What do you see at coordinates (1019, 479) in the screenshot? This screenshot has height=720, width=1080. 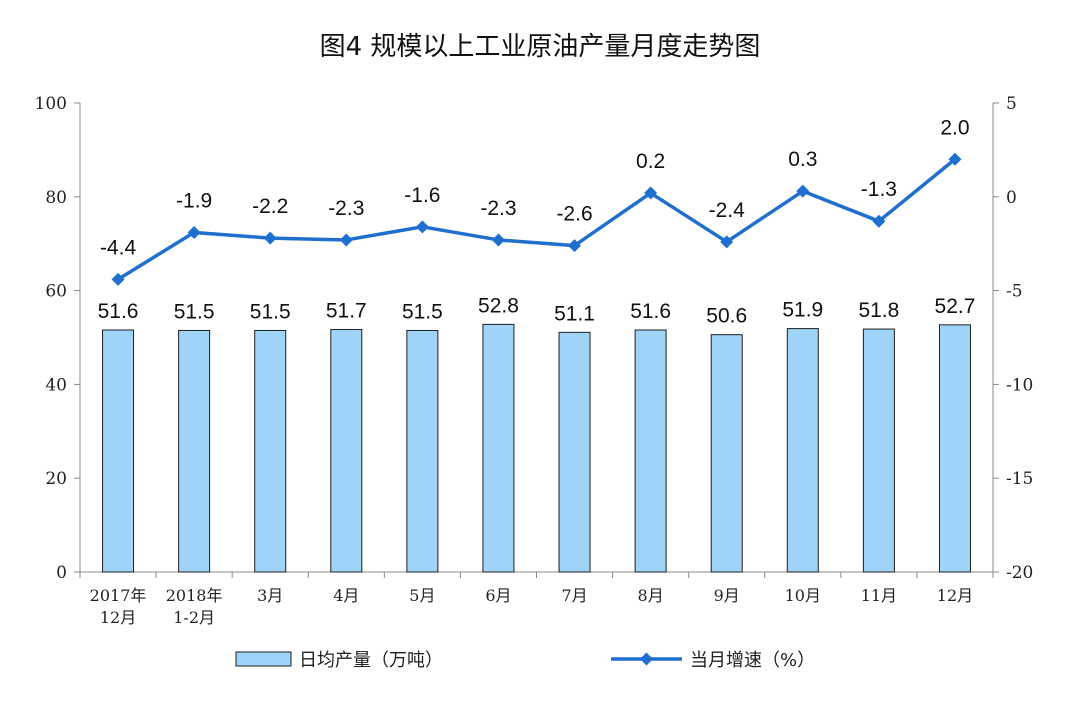 I see `right-tick-label: -15` at bounding box center [1019, 479].